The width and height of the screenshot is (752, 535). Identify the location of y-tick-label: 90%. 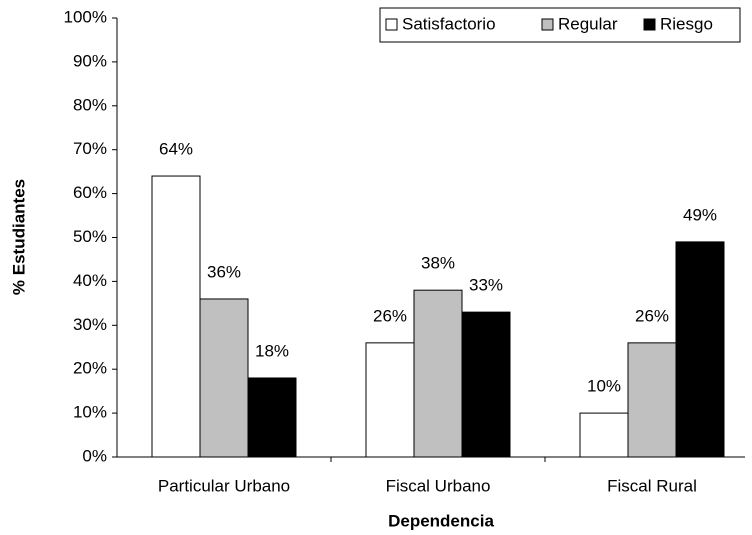
(90, 60).